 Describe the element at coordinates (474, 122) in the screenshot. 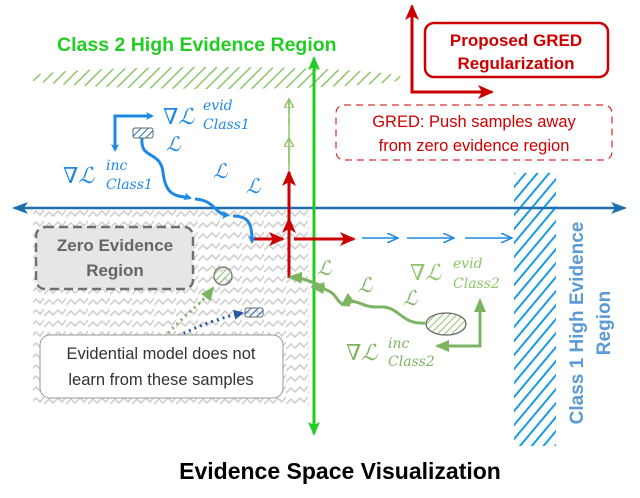

I see `gred-note-line1: GRED: Push samples away` at that location.